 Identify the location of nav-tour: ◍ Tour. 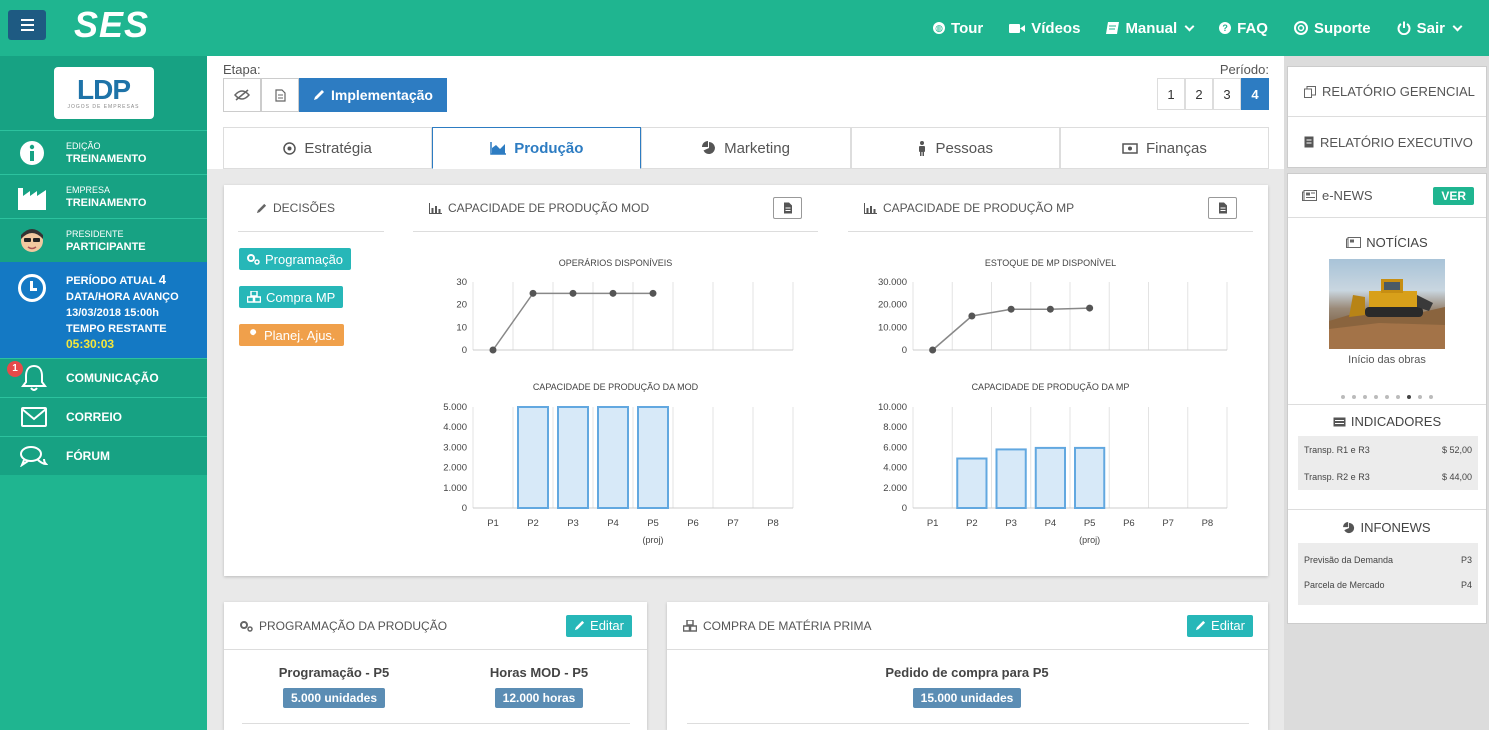
(958, 28).